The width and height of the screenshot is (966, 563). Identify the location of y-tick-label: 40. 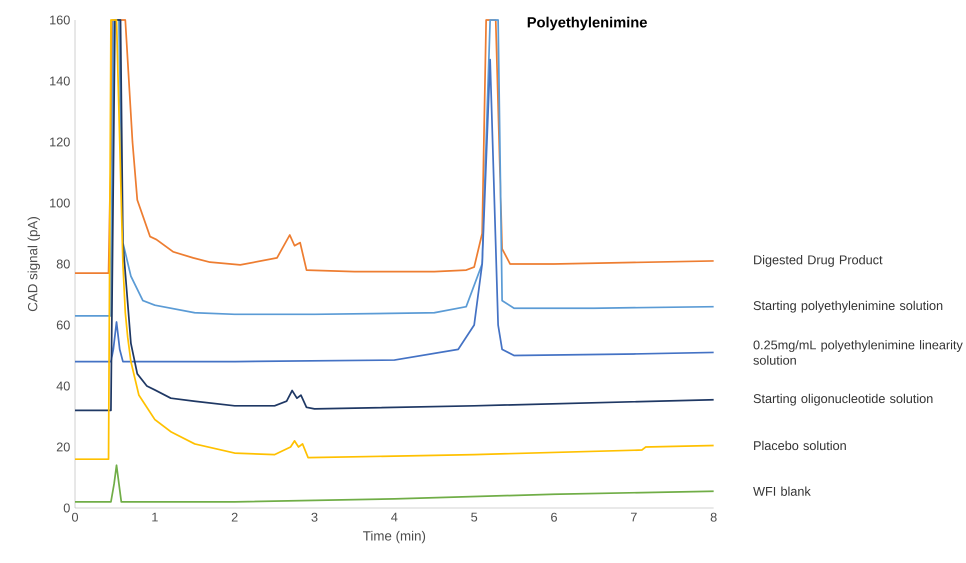
(63, 386).